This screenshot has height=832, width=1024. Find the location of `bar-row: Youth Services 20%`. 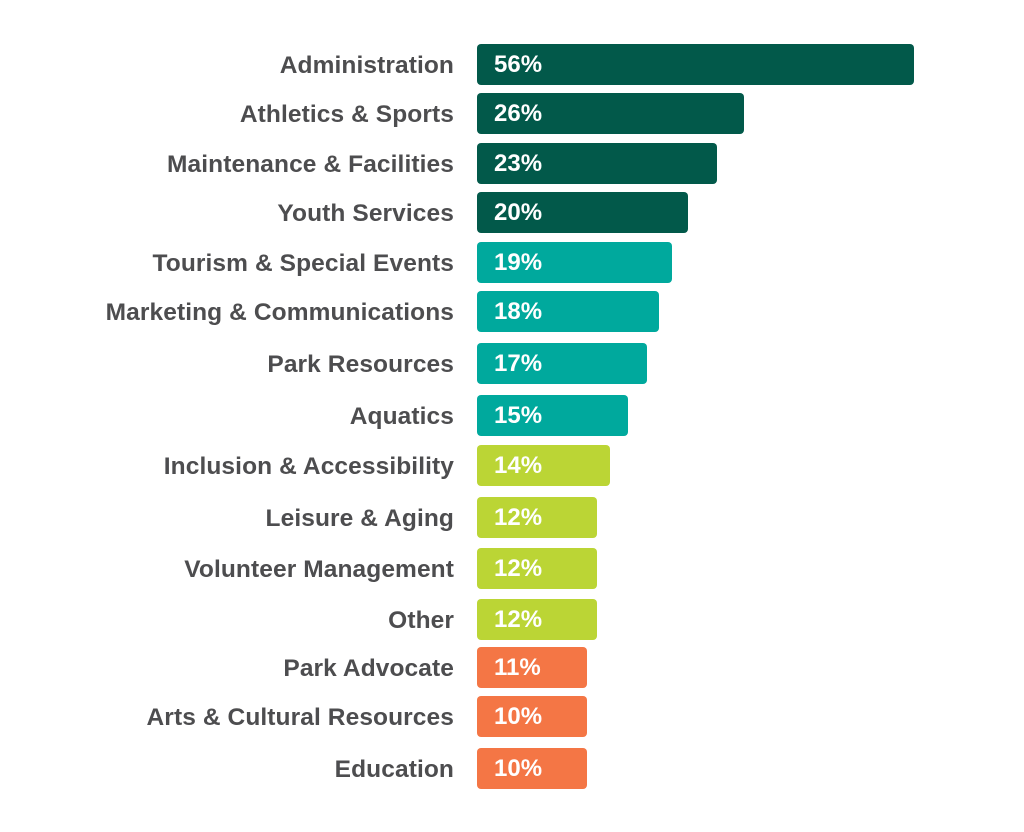

bar-row: Youth Services 20% is located at coordinates (512, 212).